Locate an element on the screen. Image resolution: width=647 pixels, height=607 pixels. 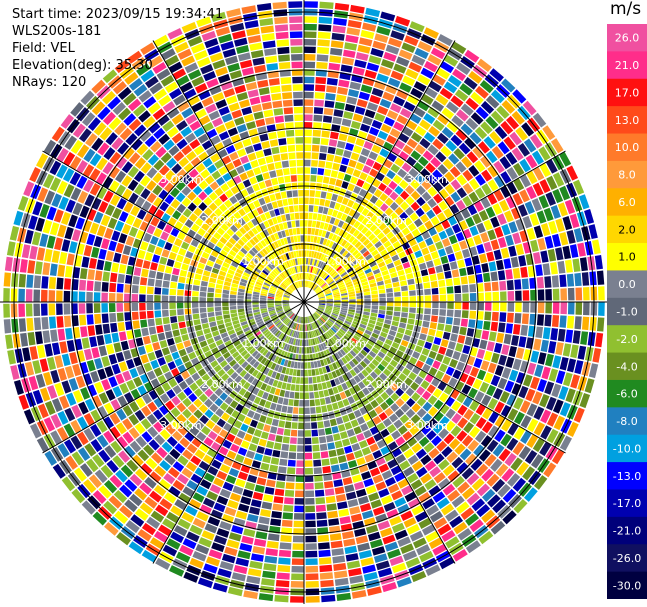
colorbar-segment: -10.0 is located at coordinates (627, 448).